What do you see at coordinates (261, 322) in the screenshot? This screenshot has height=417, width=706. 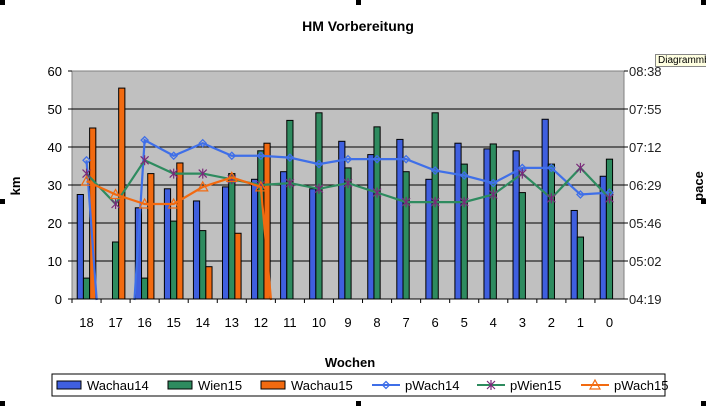 I see `x-tick-label: 12` at bounding box center [261, 322].